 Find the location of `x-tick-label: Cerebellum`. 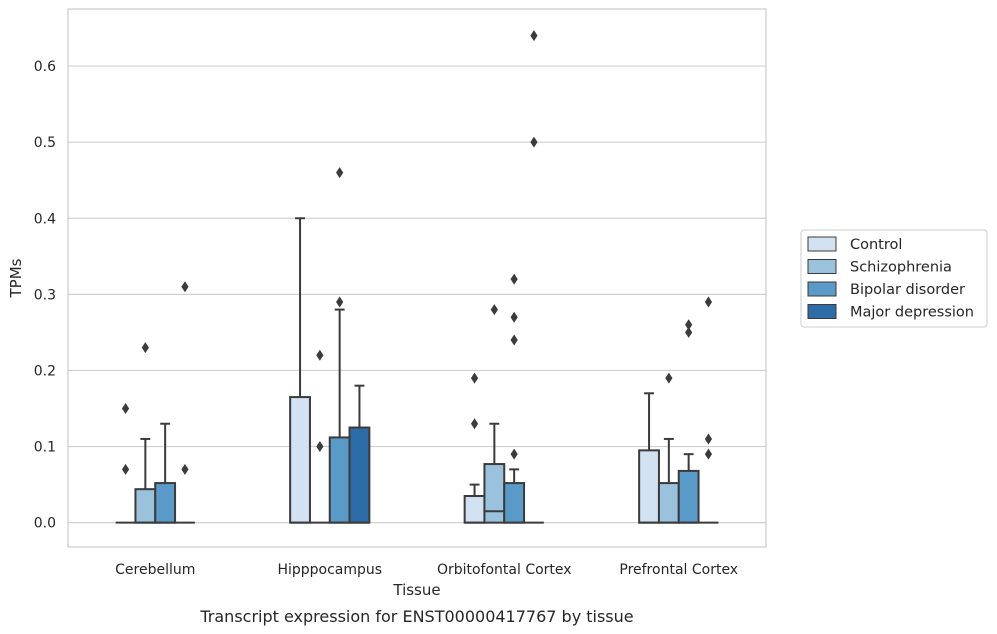

x-tick-label: Cerebellum is located at coordinates (155, 570).